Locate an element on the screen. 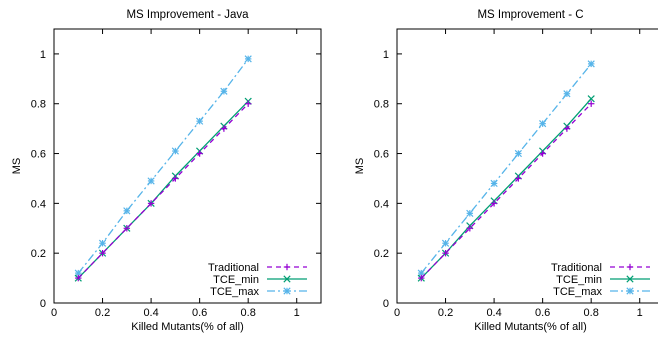  series-tce-min is located at coordinates (163, 189).